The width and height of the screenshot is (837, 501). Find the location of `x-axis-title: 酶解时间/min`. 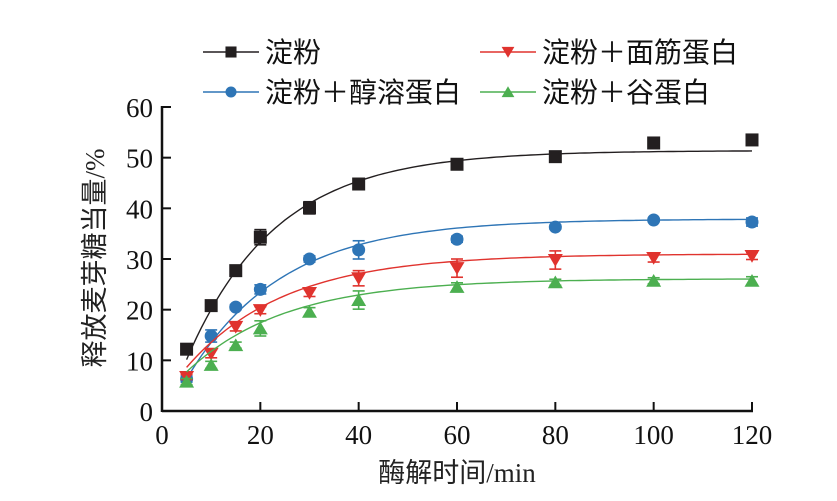

x-axis-title: 酶解时间/min is located at coordinates (457, 473).